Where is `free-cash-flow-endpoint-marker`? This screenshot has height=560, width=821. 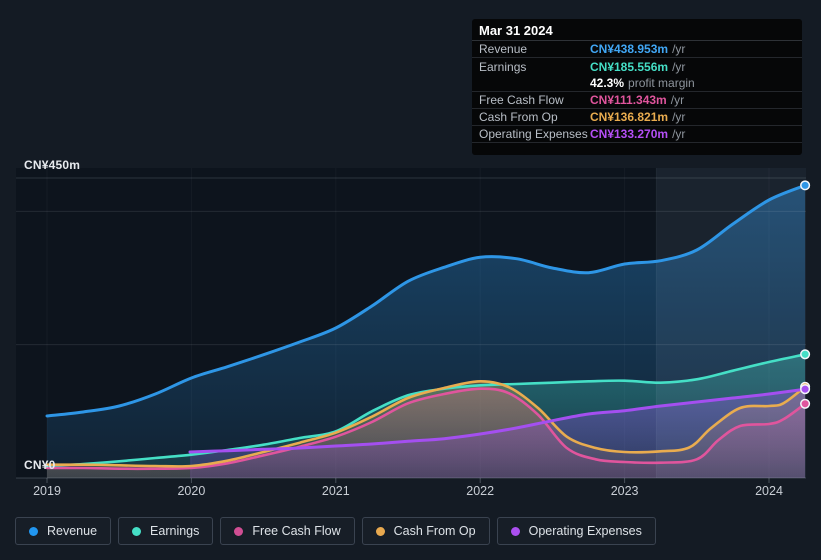
free-cash-flow-endpoint-marker is located at coordinates (805, 403).